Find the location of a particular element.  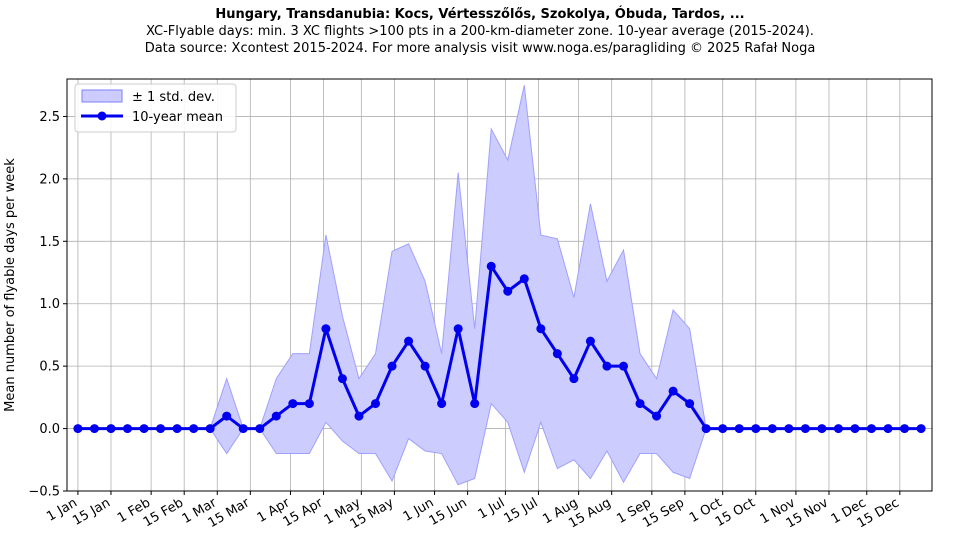

legend: ± 1 std. dev. 10-year mean is located at coordinates (155, 108).